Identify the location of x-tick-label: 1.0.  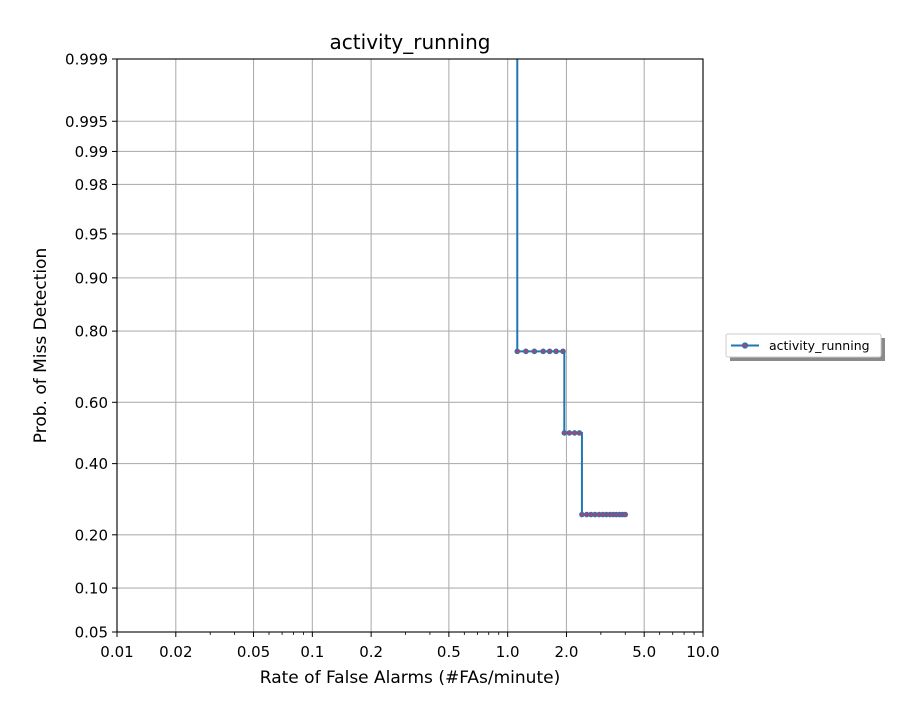
(508, 652).